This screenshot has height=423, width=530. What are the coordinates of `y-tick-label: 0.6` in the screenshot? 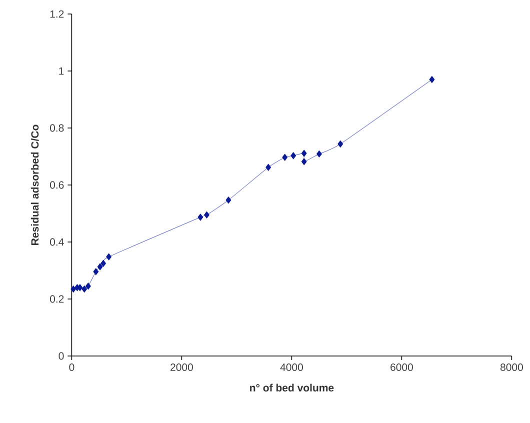 It's located at (57, 185).